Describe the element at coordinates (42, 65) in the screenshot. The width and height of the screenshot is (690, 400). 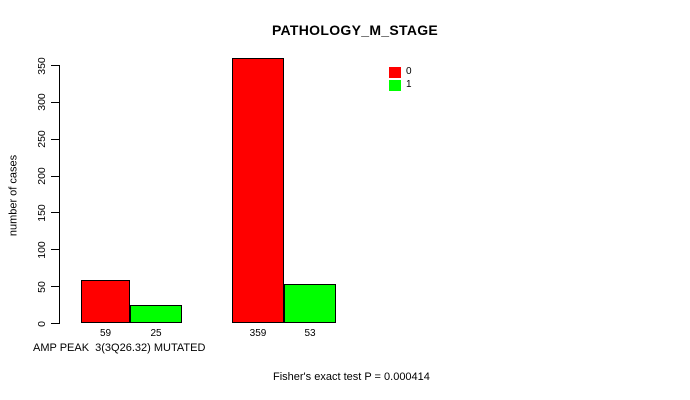
I see `y-tick-label: 350` at that location.